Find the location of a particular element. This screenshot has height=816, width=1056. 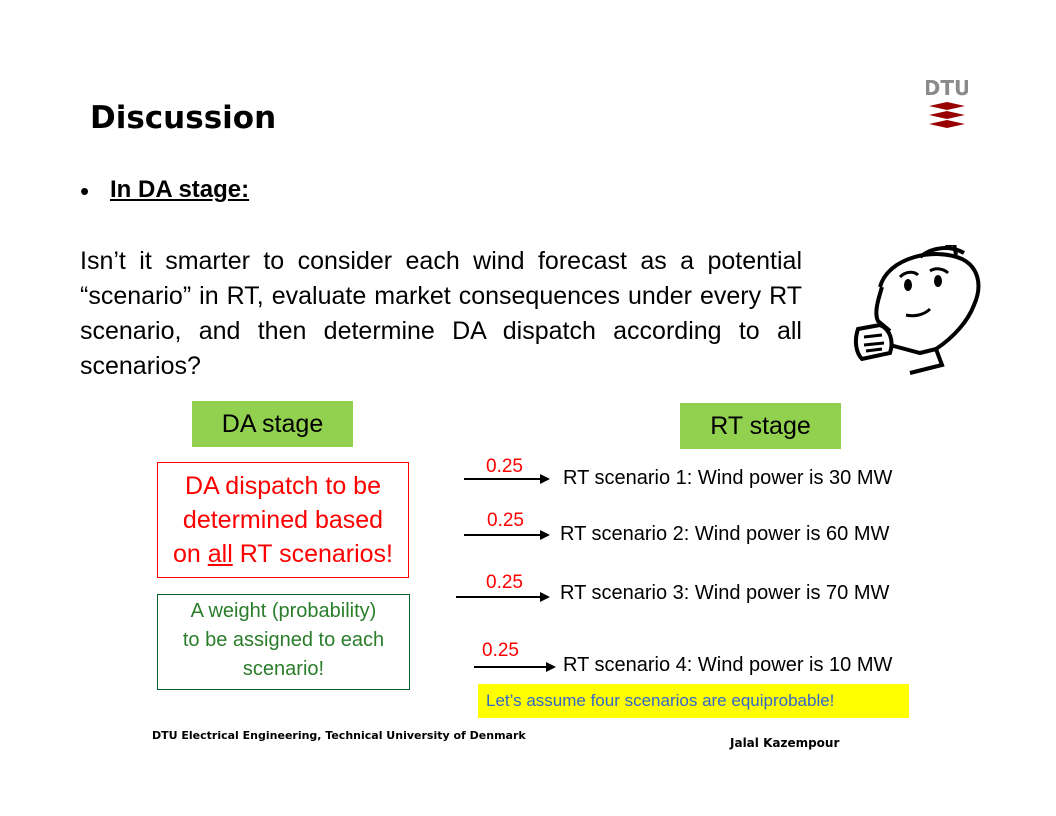

slide-title: Discussion is located at coordinates (183, 118).